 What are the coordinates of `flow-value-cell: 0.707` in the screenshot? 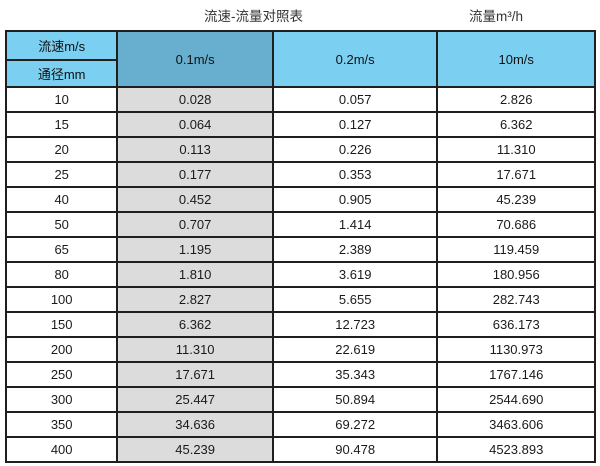 It's located at (195, 224).